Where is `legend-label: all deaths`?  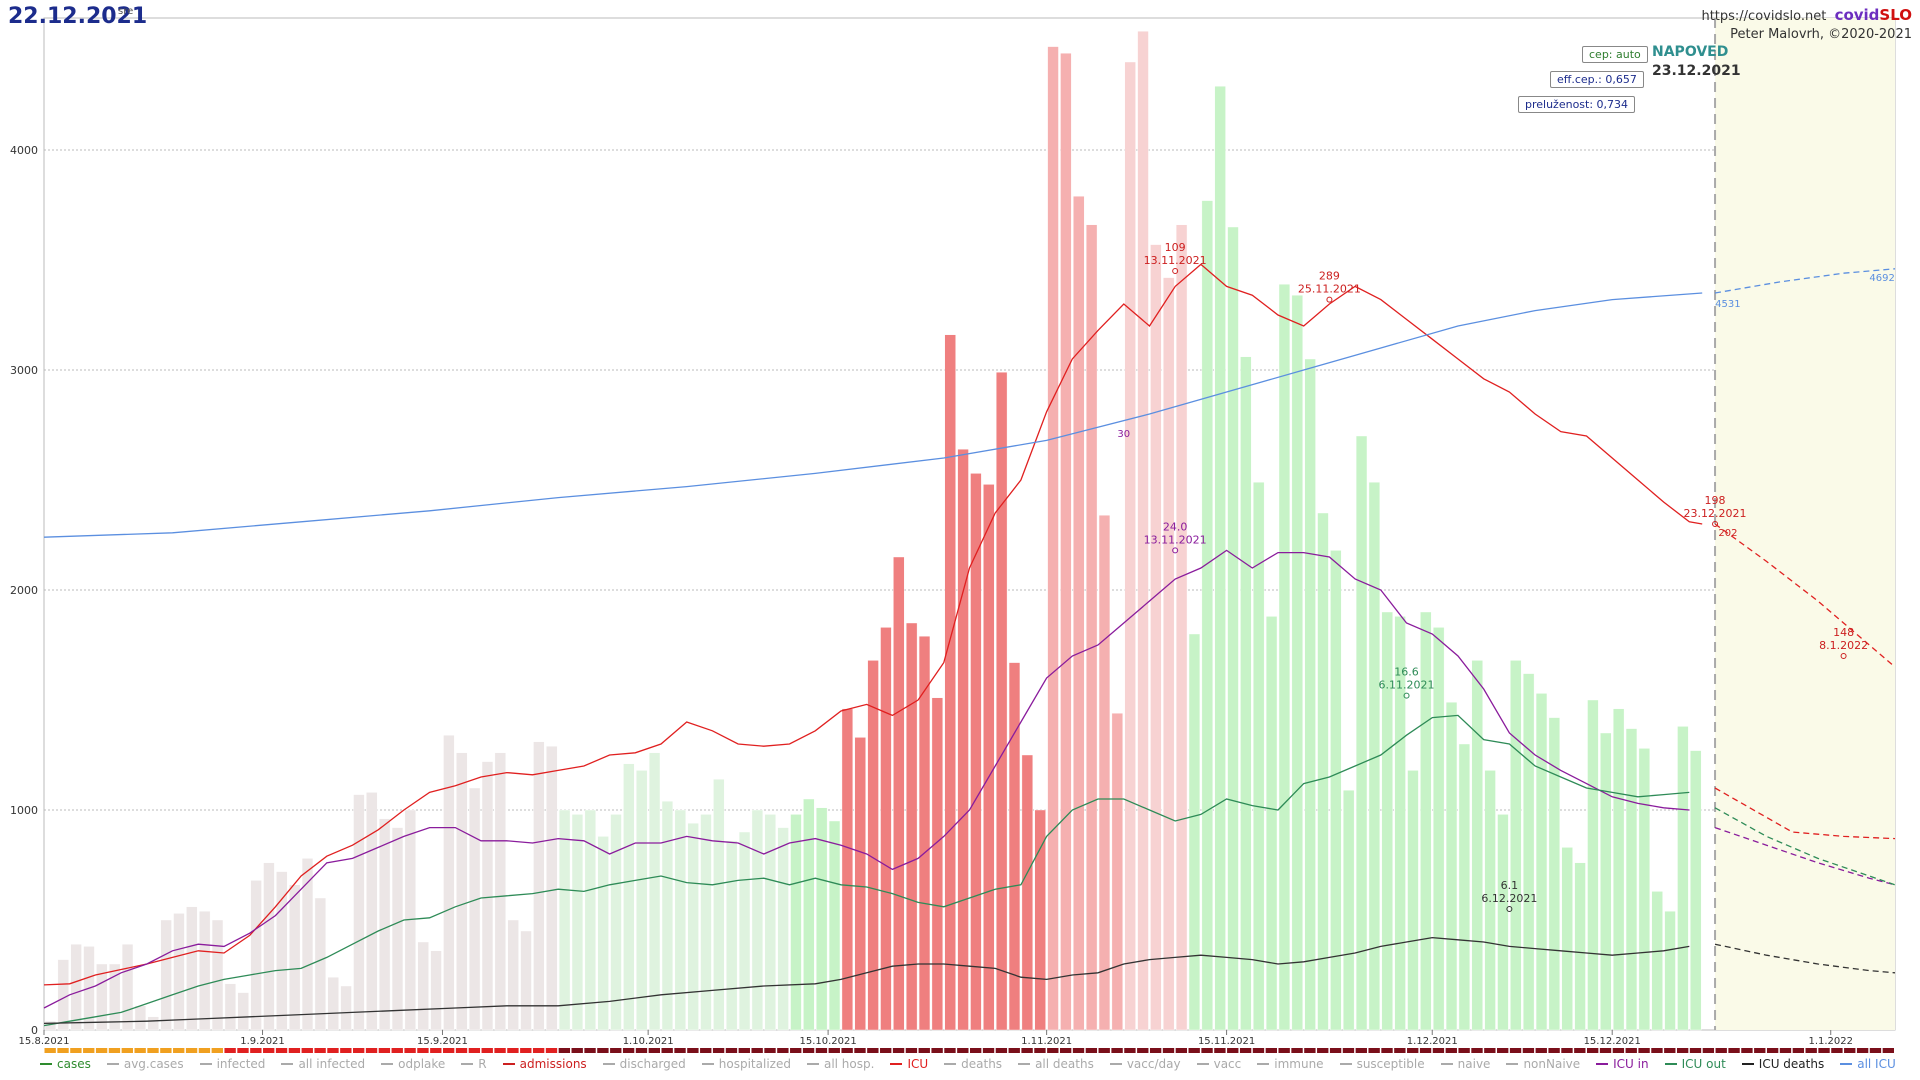
legend-label: all deaths is located at coordinates (1064, 1064).